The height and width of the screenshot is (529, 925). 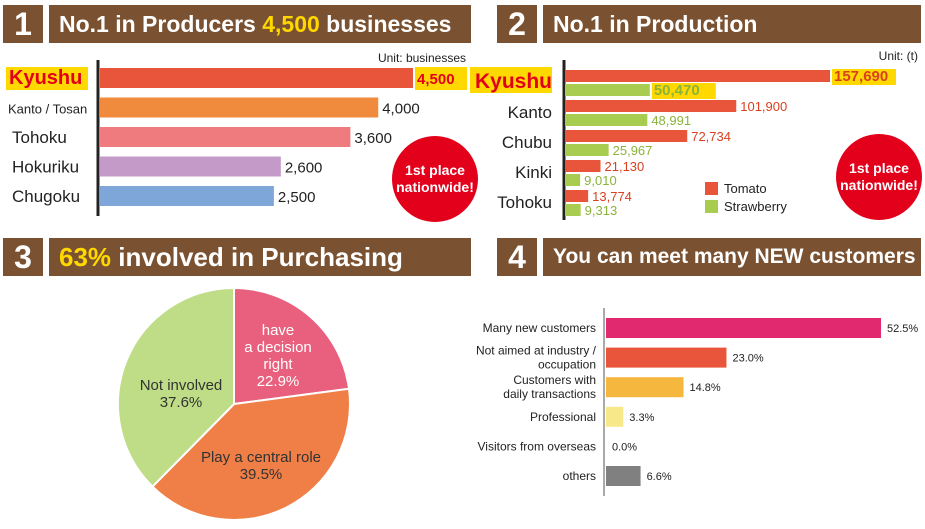 What do you see at coordinates (23, 24) in the screenshot?
I see `panel1-number: 1` at bounding box center [23, 24].